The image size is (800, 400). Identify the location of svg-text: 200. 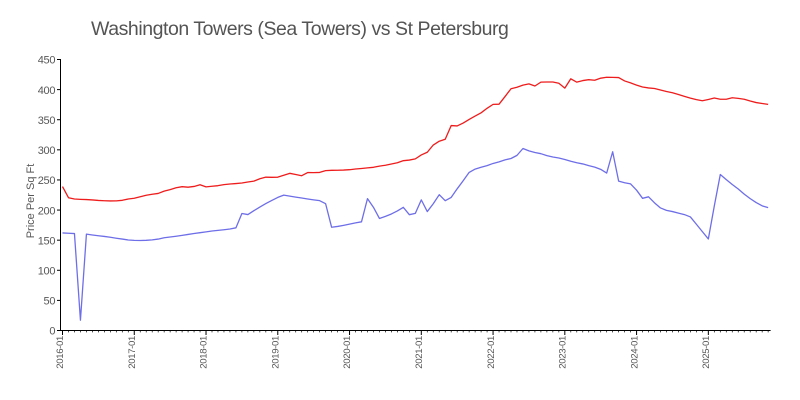
(47, 211).